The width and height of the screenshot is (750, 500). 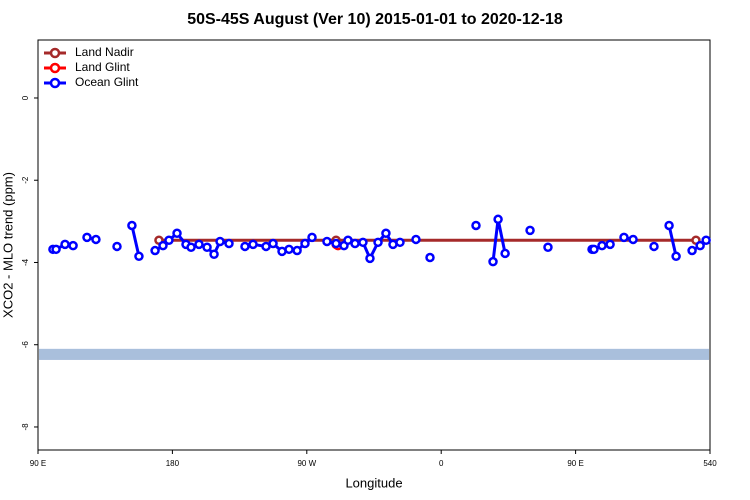 I want to click on legend-label: Ocean Glint, so click(x=107, y=82).